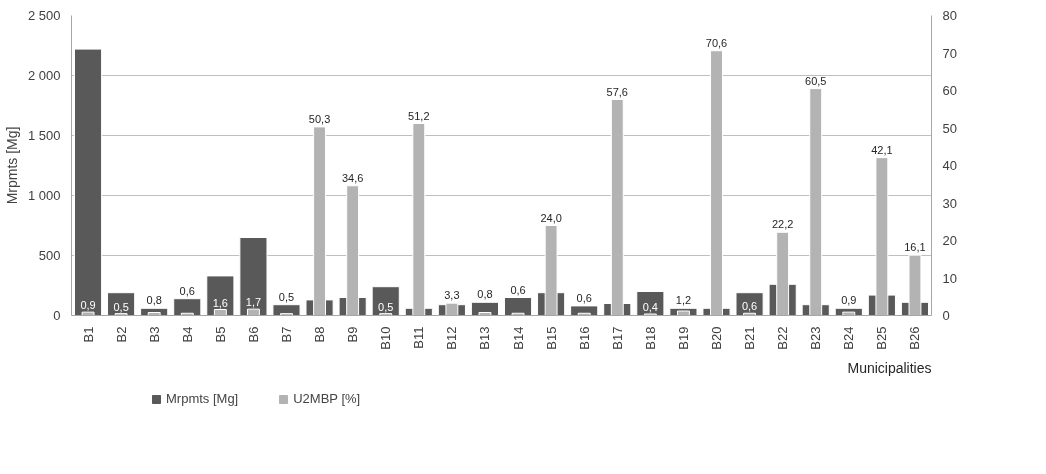 The height and width of the screenshot is (474, 1046). What do you see at coordinates (49, 255) in the screenshot?
I see `y-tick-label: 500` at bounding box center [49, 255].